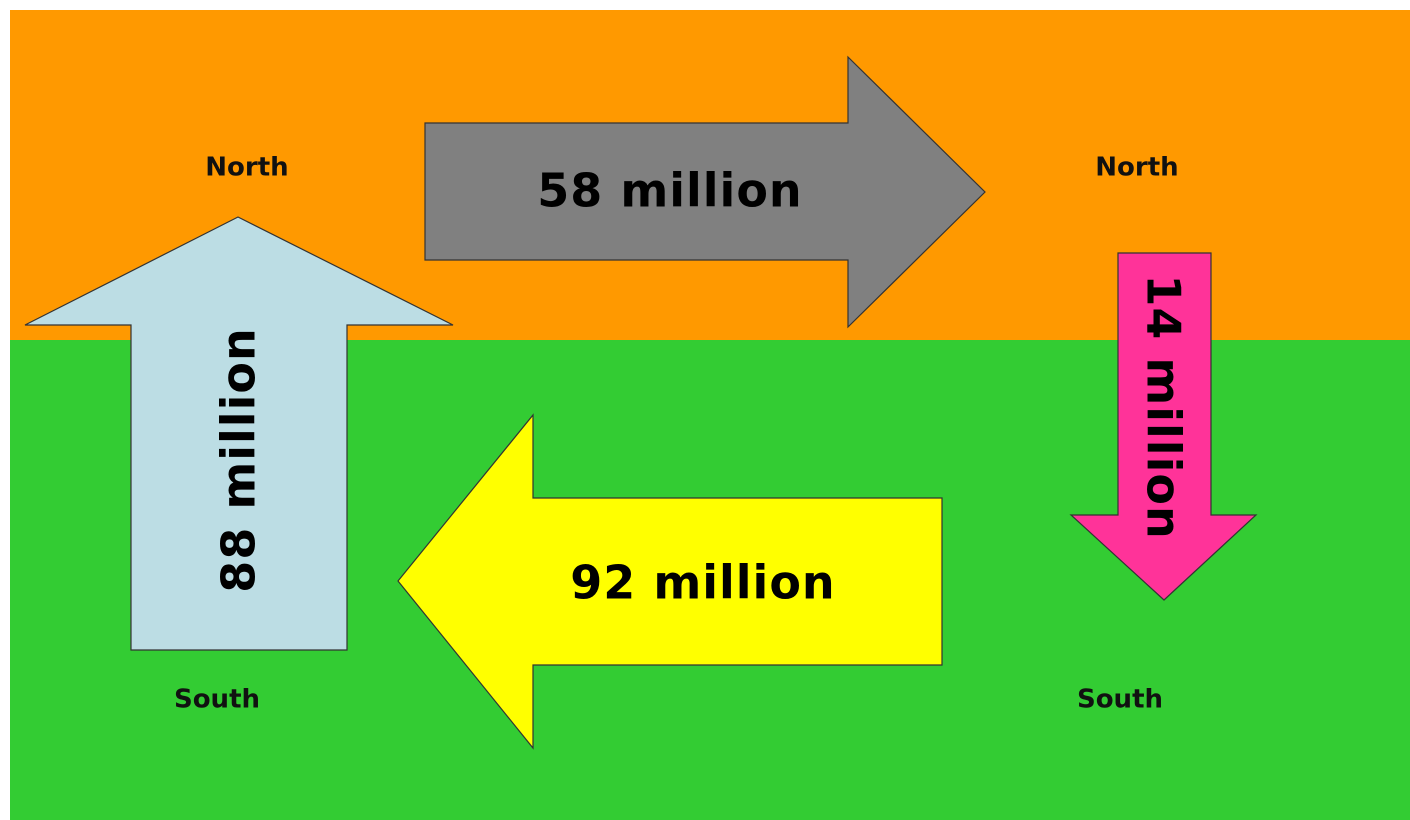 The image size is (1410, 820). I want to click on arrow-label: 92 million, so click(702, 583).